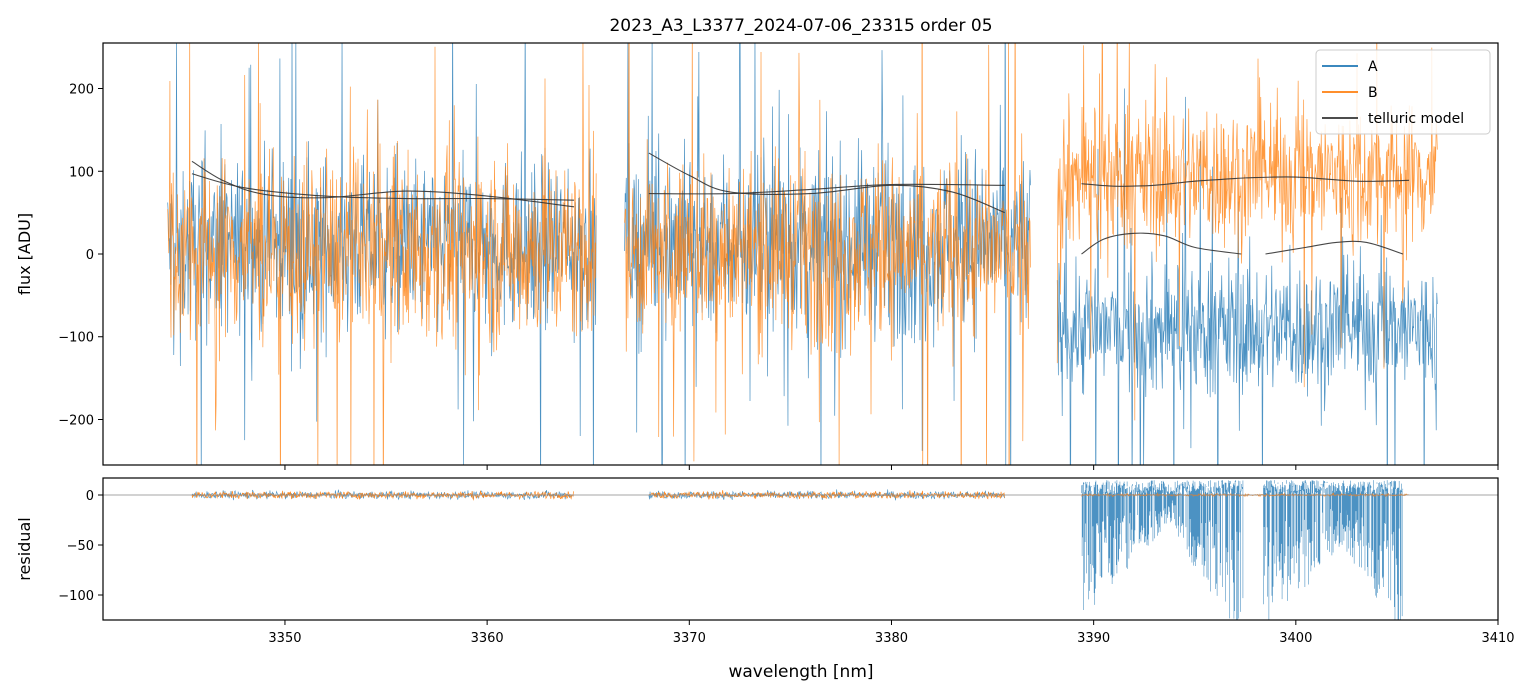 Image resolution: width=1530 pixels, height=696 pixels. Describe the element at coordinates (90, 255) in the screenshot. I see `top-y-tick-label-0: 0` at that location.